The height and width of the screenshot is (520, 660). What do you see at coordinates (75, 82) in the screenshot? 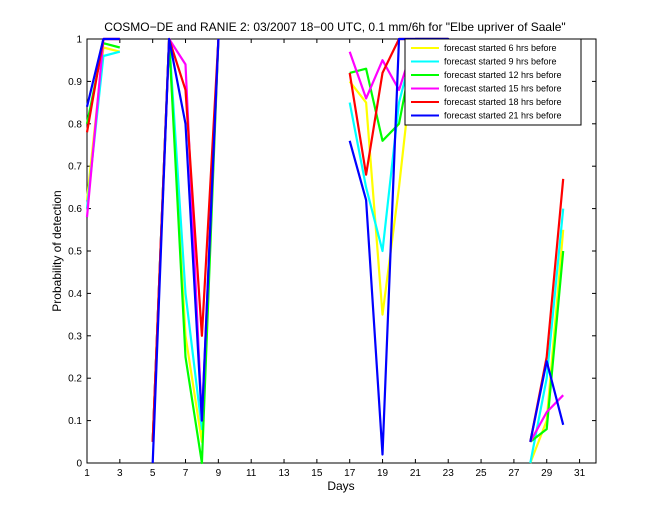
I see `y-tick-label: 0.9` at bounding box center [75, 82].